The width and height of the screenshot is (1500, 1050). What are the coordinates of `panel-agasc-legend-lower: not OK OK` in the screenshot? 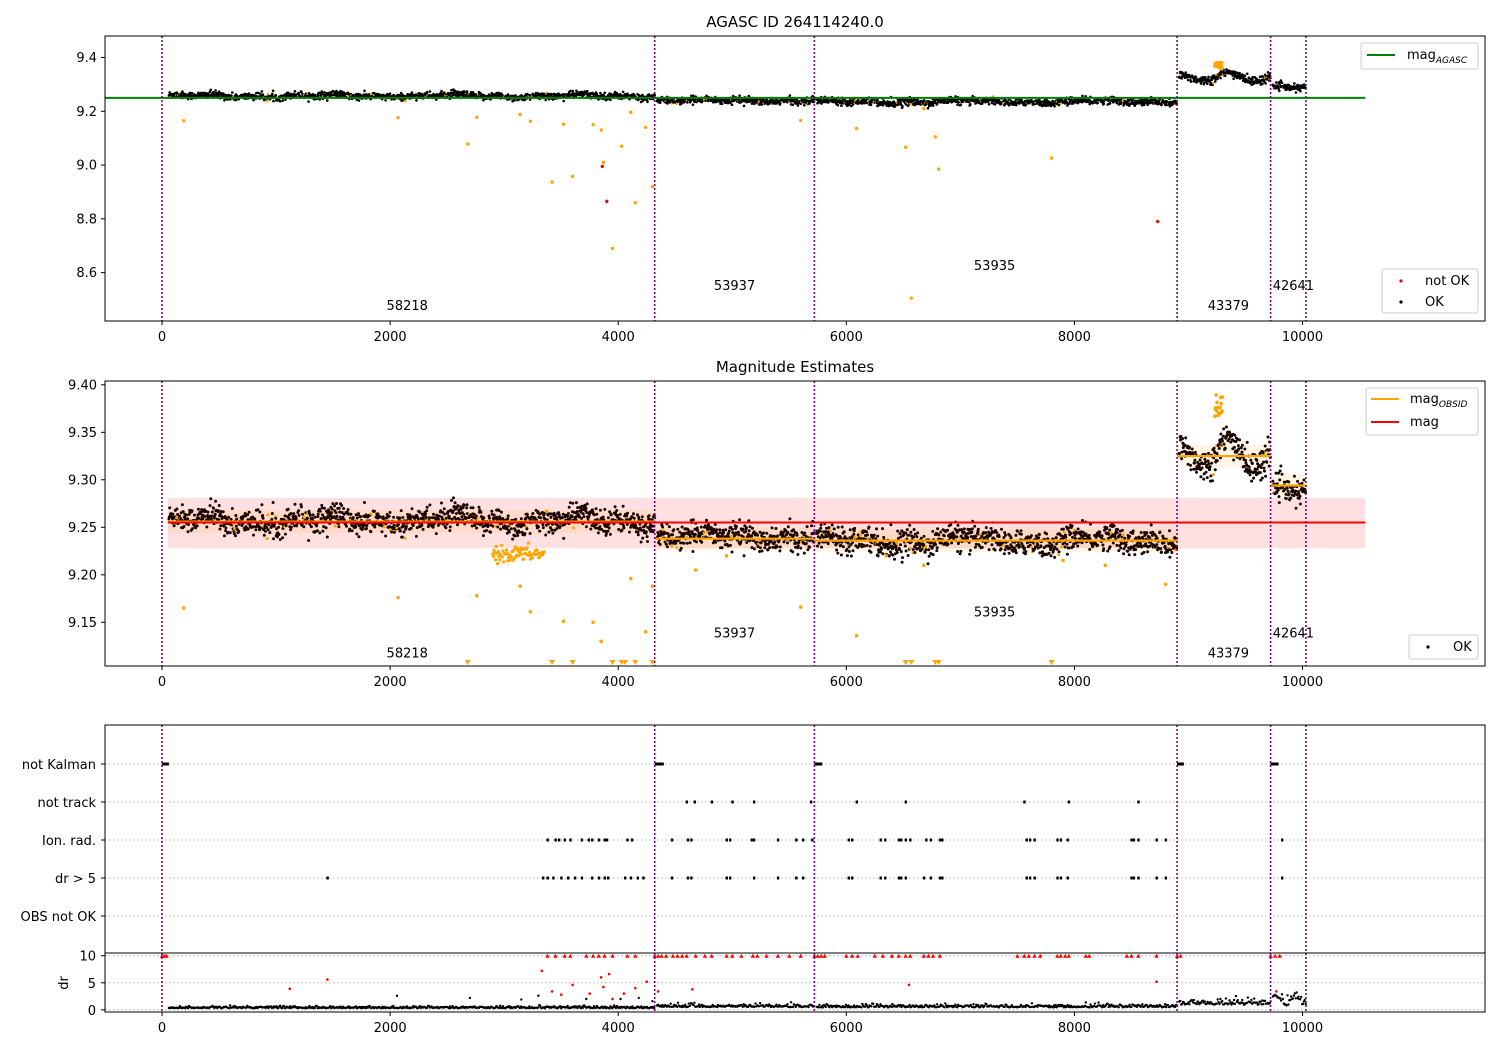 It's located at (1430, 291).